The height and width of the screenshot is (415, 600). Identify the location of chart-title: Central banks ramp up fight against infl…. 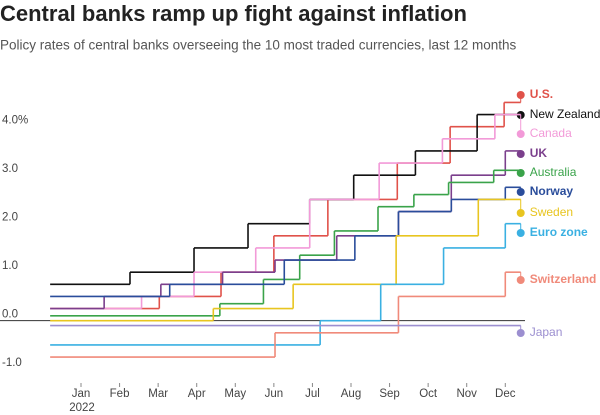
(233, 13).